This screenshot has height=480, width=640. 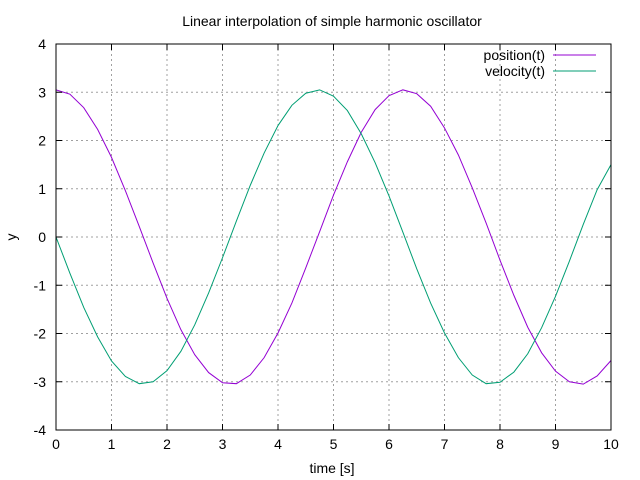 I want to click on x-tick-label: 7, so click(x=445, y=444).